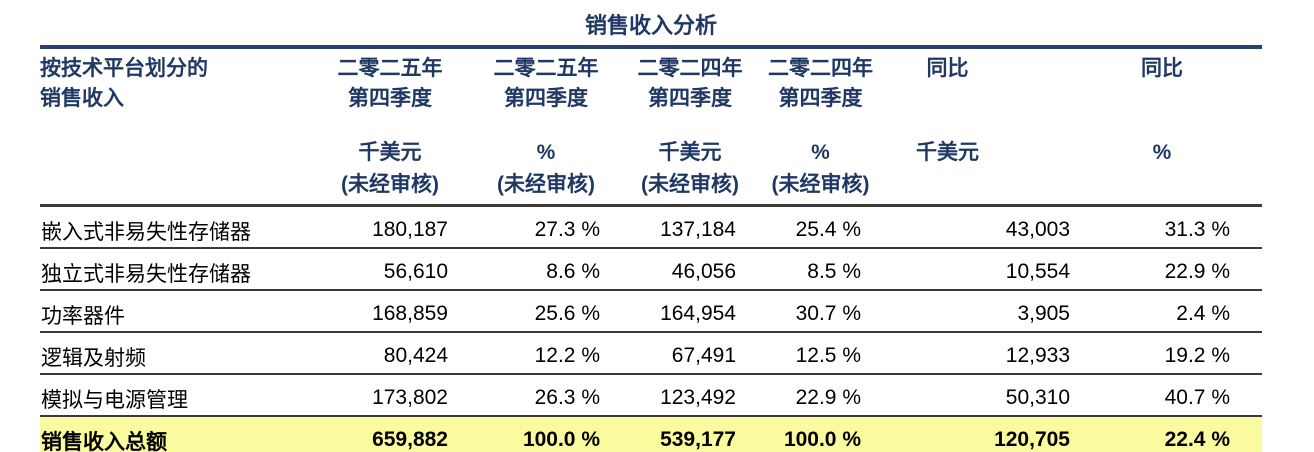  What do you see at coordinates (987, 434) in the screenshot?
I see `total-yoy-usd: 120,705` at bounding box center [987, 434].